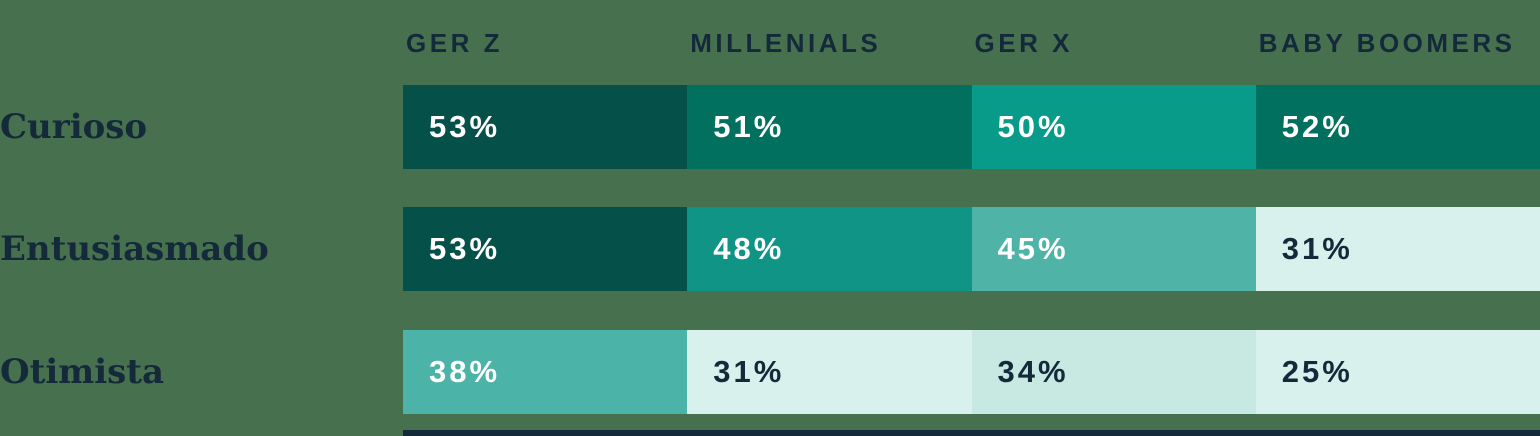 Image resolution: width=1540 pixels, height=436 pixels. I want to click on heatmap-cell-otimista-ger-x: 34%, so click(1113, 372).